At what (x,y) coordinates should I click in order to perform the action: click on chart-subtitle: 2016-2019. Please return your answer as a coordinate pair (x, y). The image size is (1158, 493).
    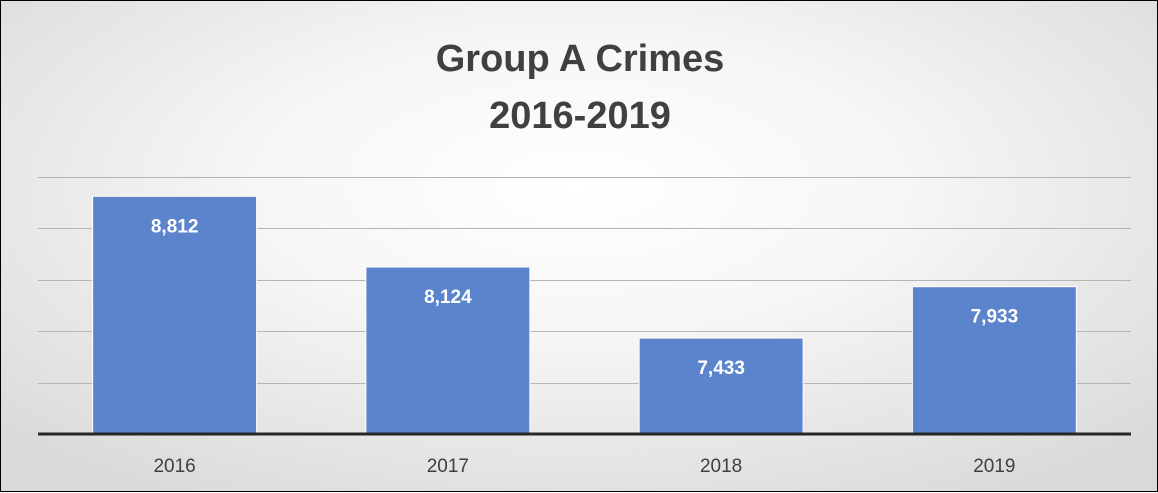
    Looking at the image, I should click on (580, 116).